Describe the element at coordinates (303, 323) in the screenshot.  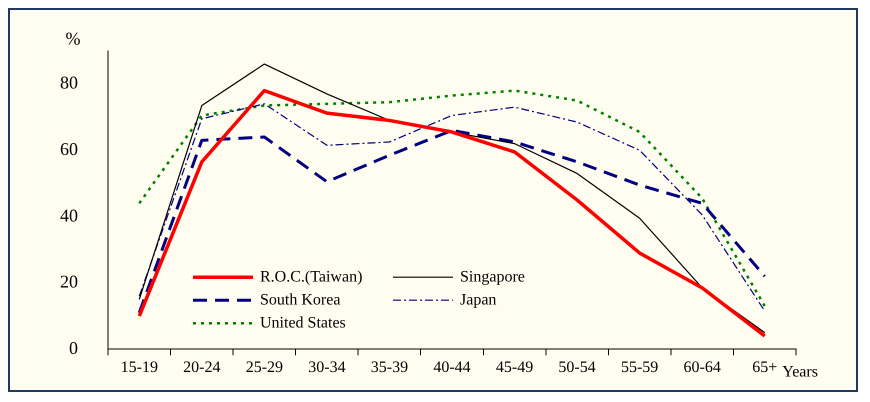
I see `legend-label: United States` at that location.